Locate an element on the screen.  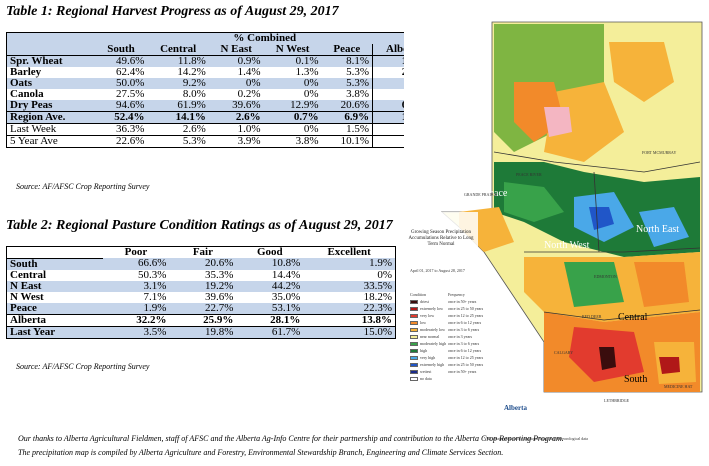
table-row: Oats 50.0% 9.2% 0% 0% 5.3% 6.3% is located at coordinates (221, 83).